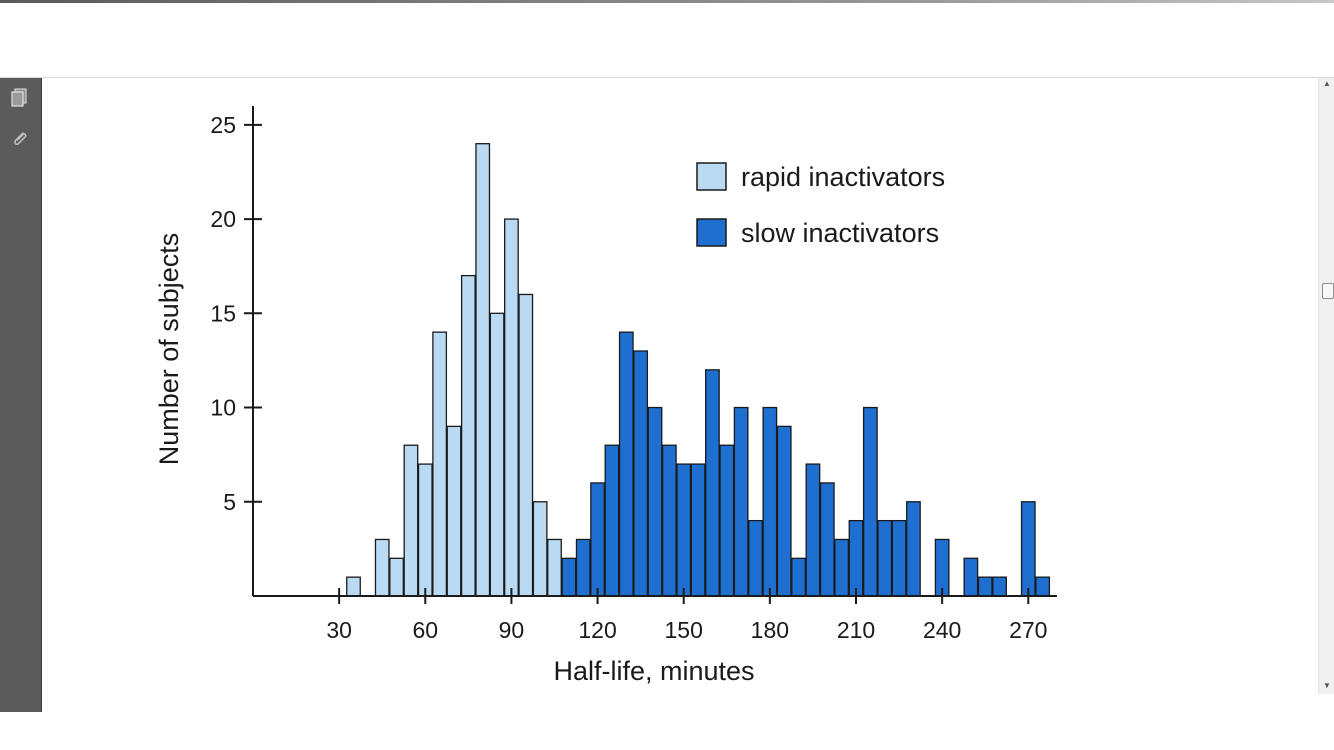  Describe the element at coordinates (770, 630) in the screenshot. I see `x-tick-label: 180` at that location.